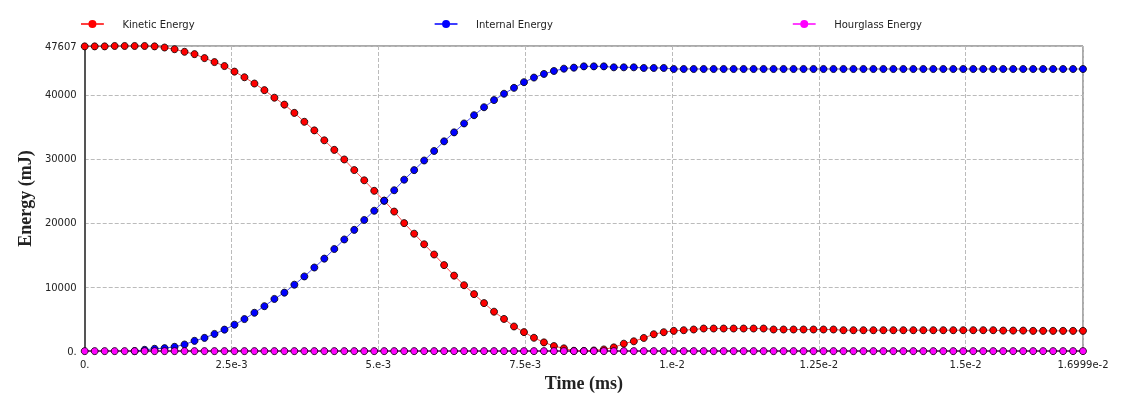 The height and width of the screenshot is (405, 1125). I want to click on y-tick-label: 10000, so click(60, 287).